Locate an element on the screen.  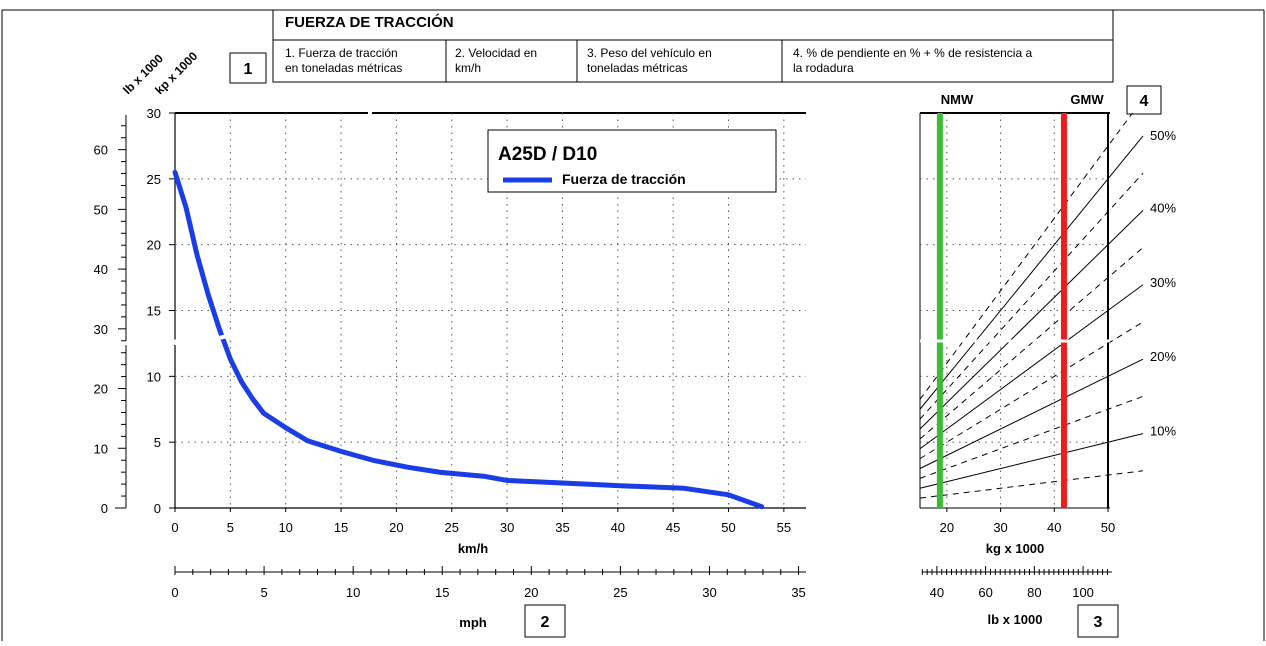
y-tick-label: 10 is located at coordinates (154, 376).